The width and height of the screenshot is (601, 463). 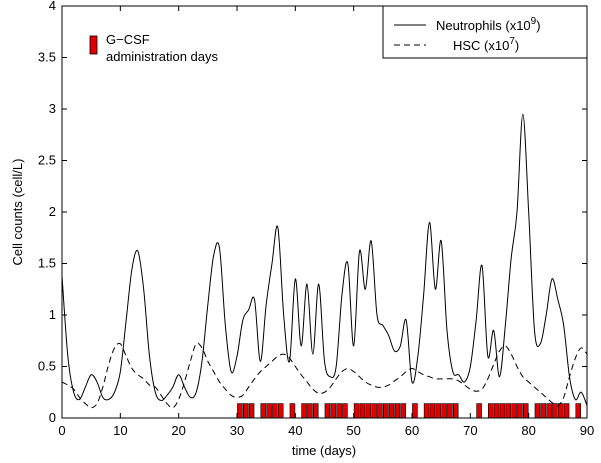 What do you see at coordinates (353, 430) in the screenshot?
I see `x-tick-label: 50` at bounding box center [353, 430].